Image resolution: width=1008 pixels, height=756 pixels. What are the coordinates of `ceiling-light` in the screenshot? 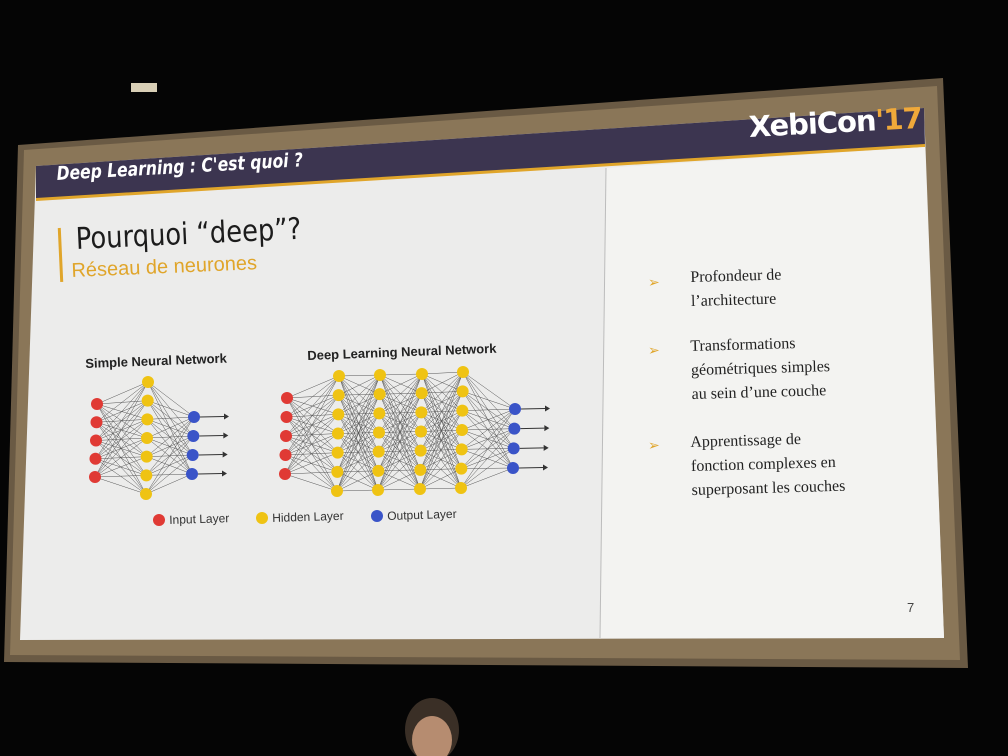 It's located at (144, 87).